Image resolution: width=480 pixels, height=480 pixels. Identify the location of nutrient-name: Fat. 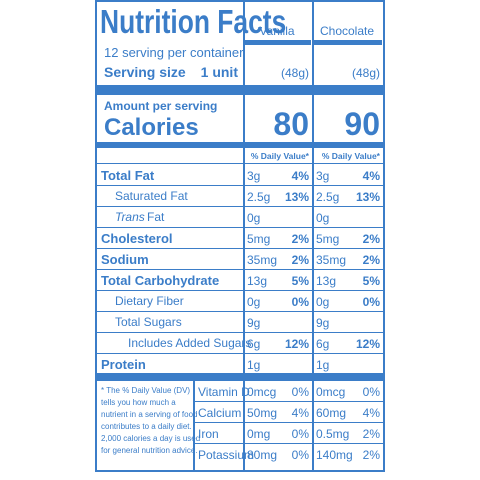
(156, 217).